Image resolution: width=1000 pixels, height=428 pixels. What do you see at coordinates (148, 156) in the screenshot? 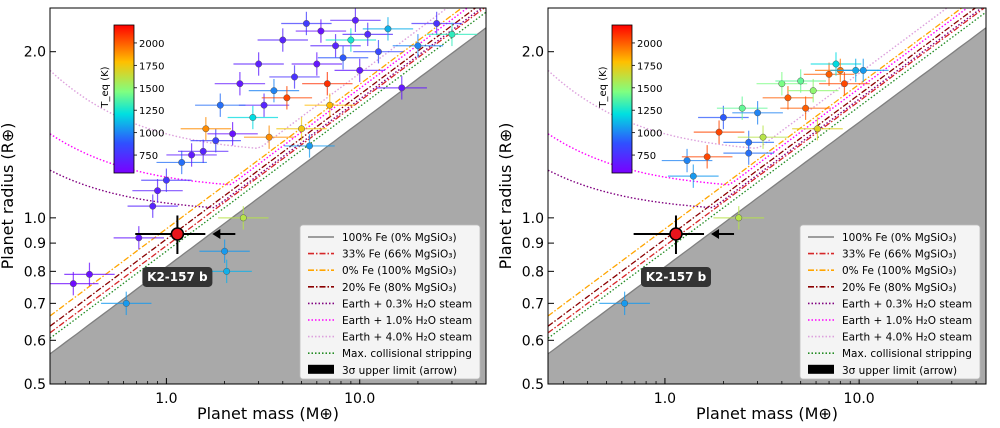
I see `colorbar-tick-label: 750` at bounding box center [148, 156].